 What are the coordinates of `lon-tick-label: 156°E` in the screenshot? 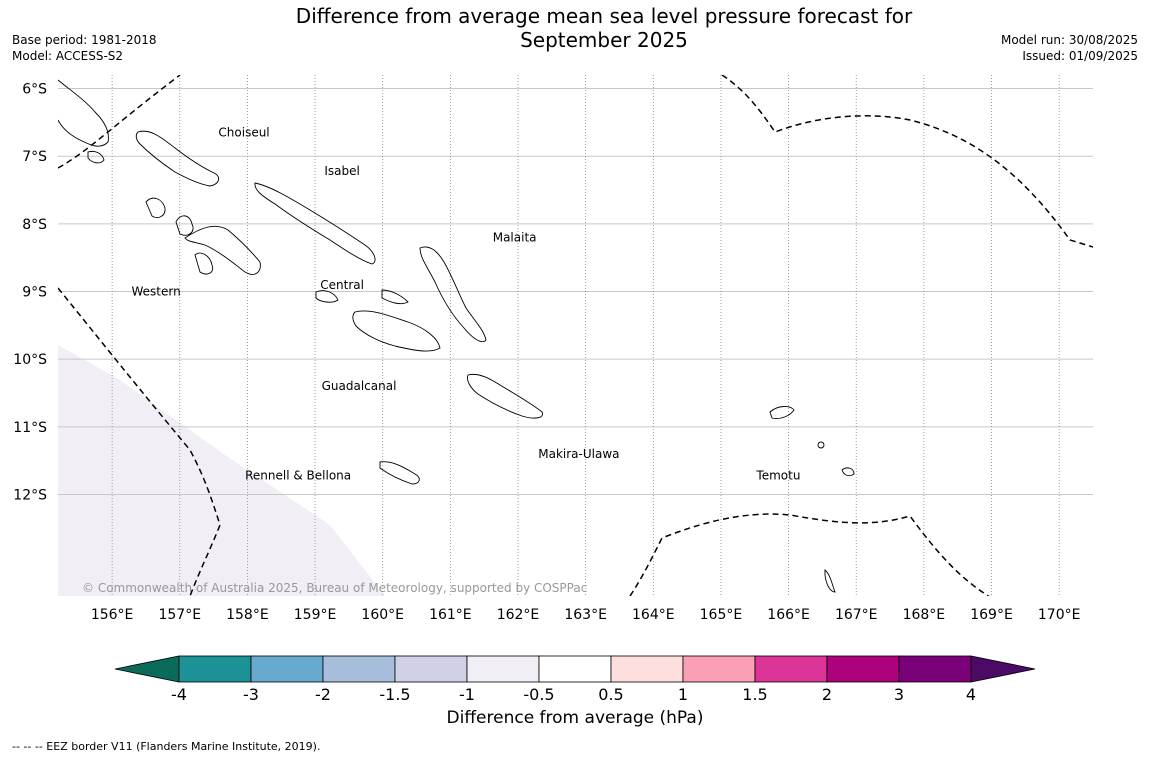 It's located at (112, 615).